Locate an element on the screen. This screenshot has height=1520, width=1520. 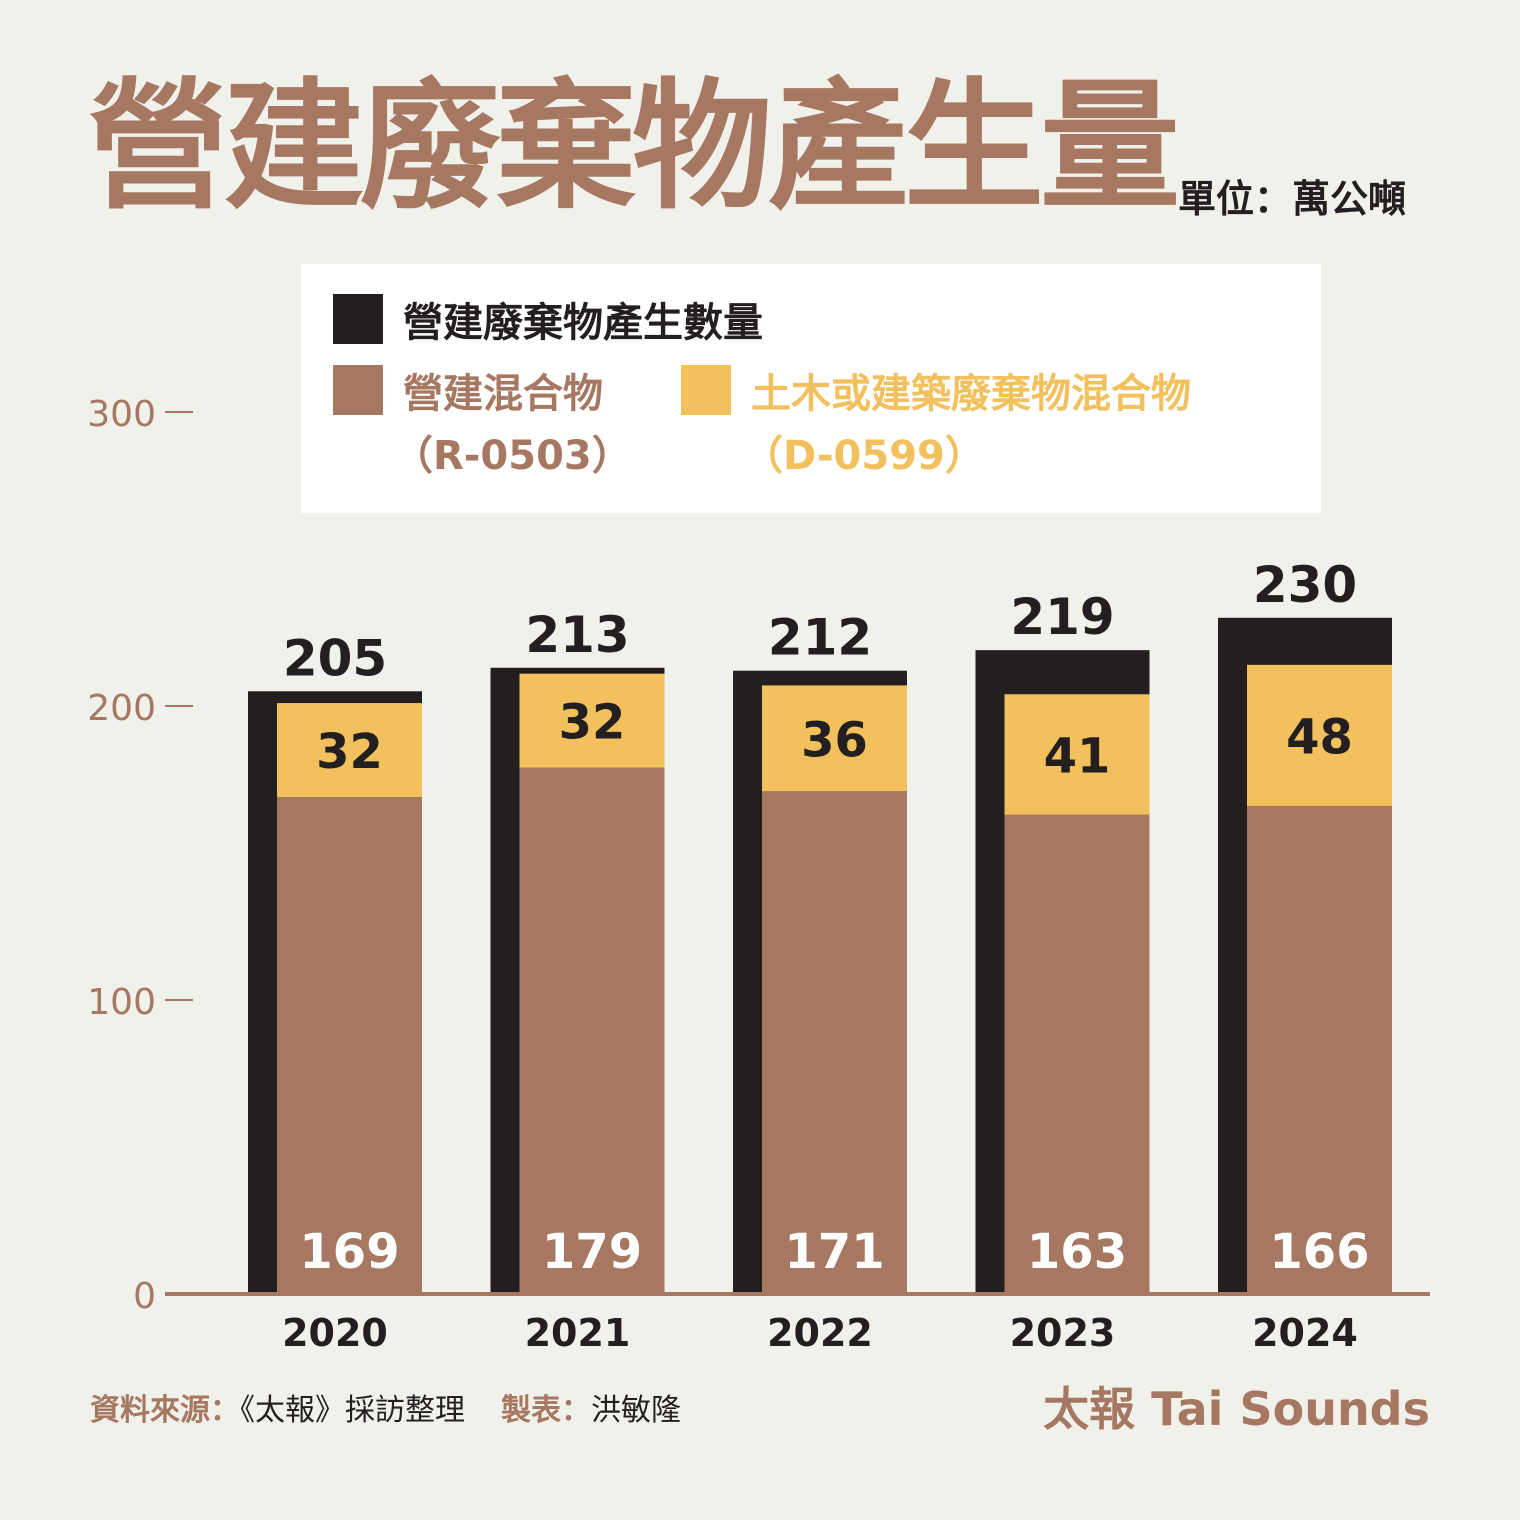
label-civil: 48 is located at coordinates (1319, 737).